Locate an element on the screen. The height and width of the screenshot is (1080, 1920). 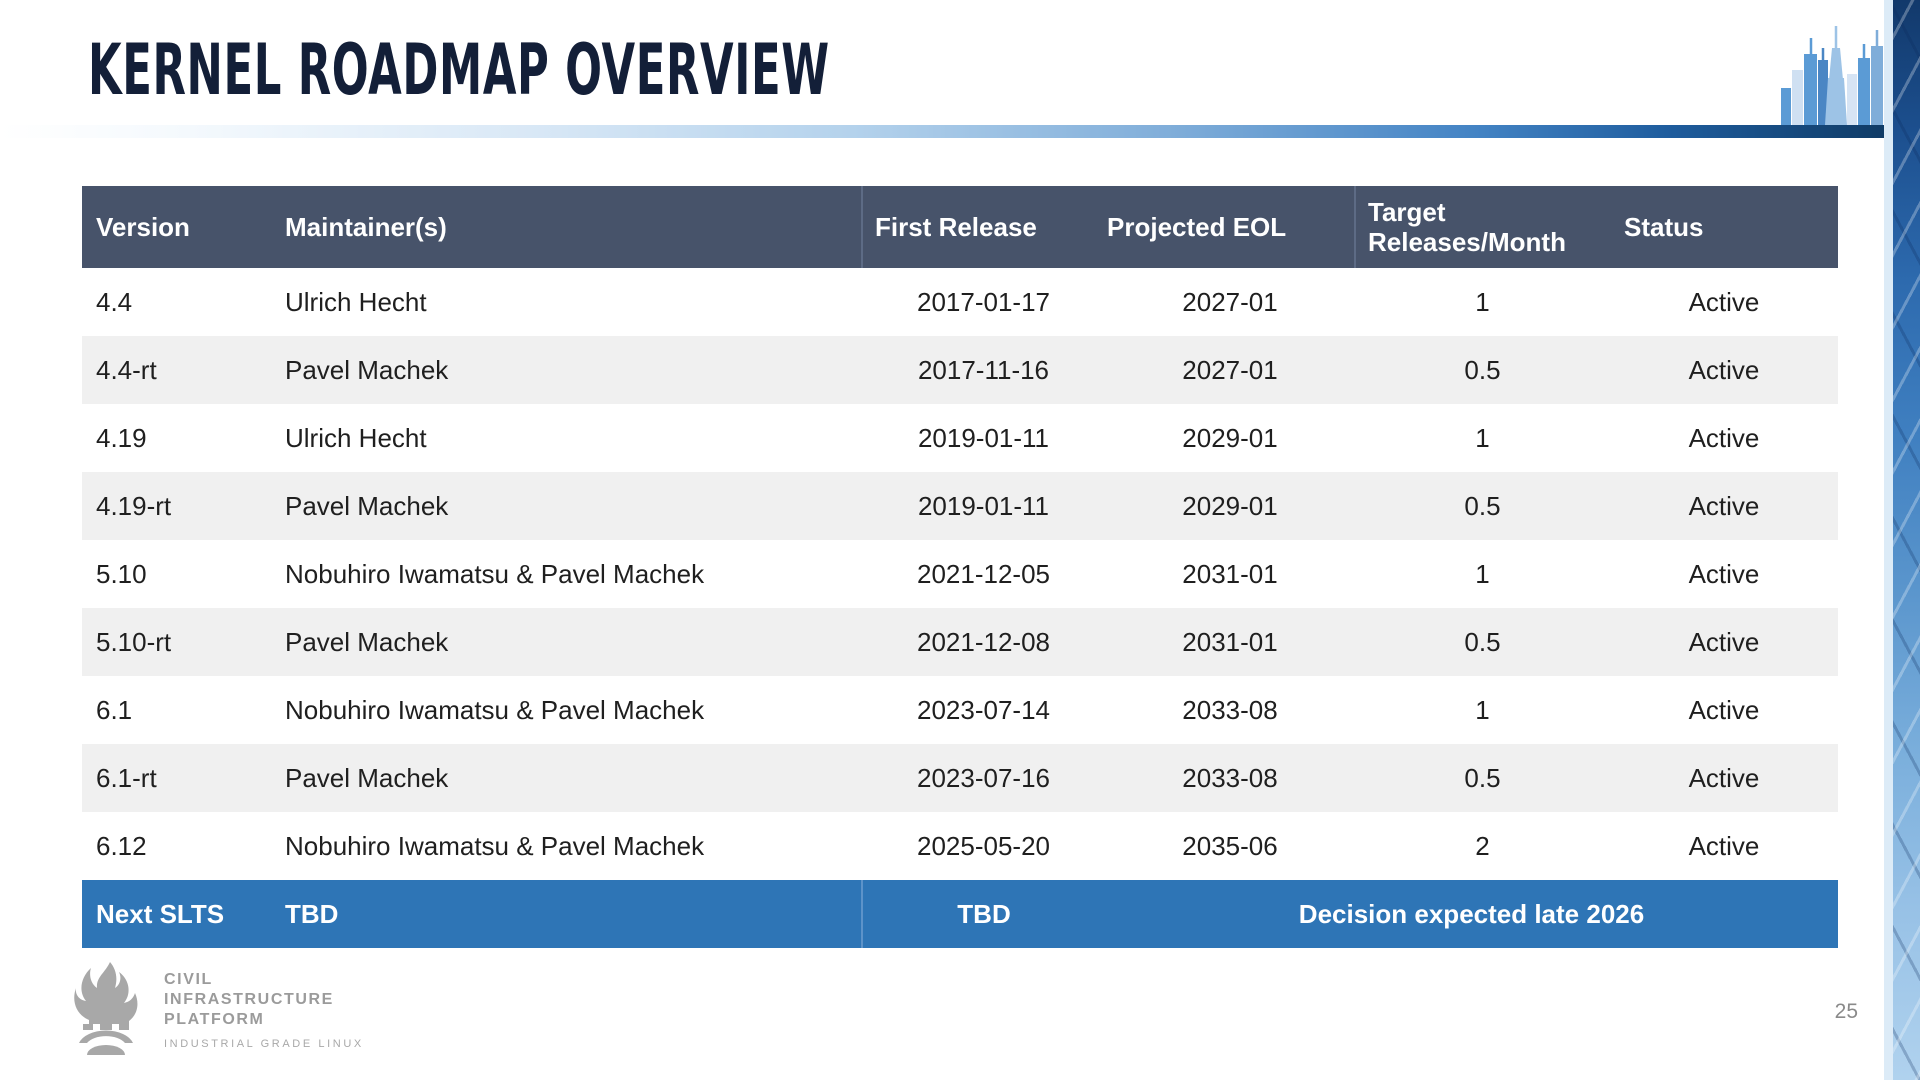
cell-version: Next SLTS is located at coordinates (182, 914).